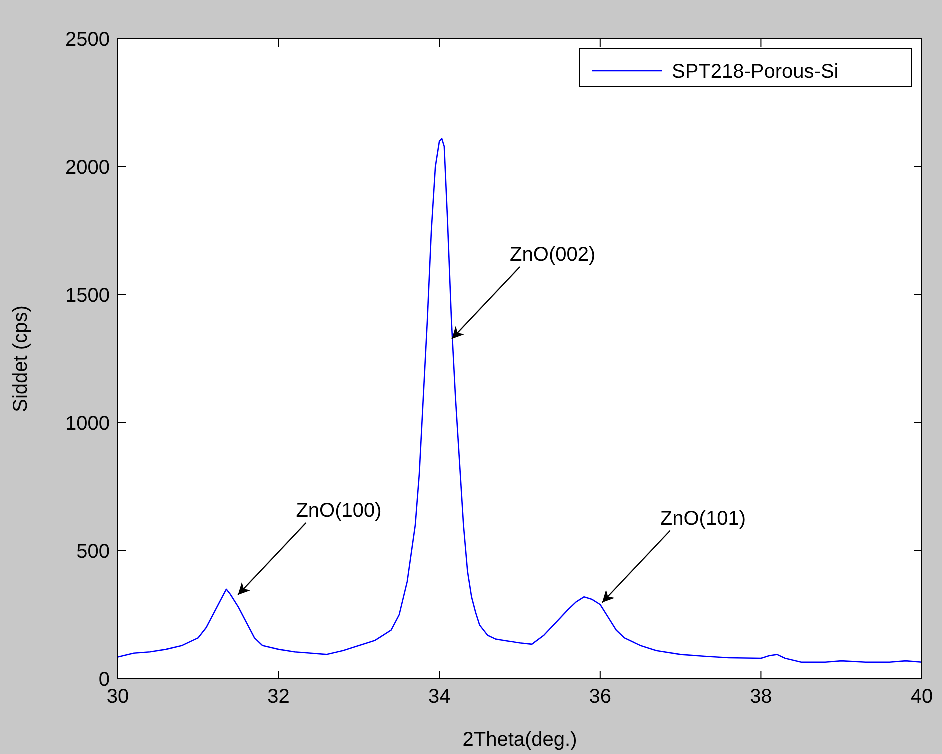 This screenshot has height=754, width=942. I want to click on x-axis-title: 2Theta(deg.), so click(520, 740).